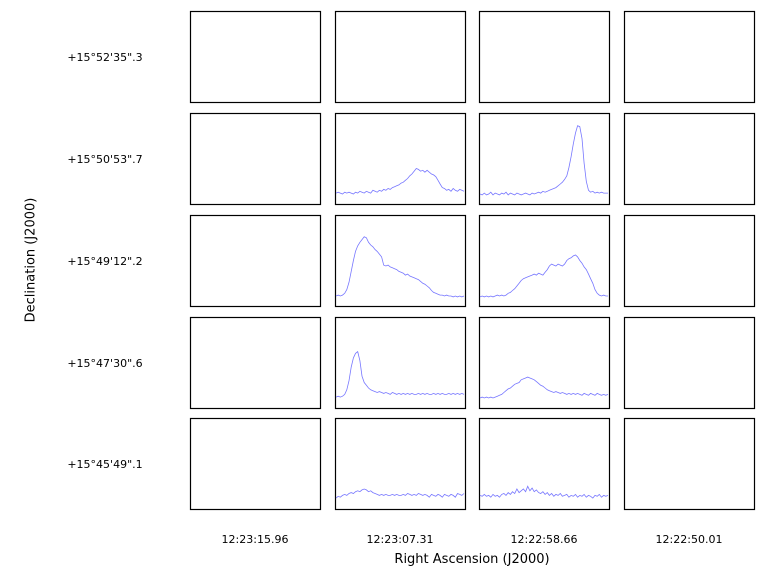 The image size is (768, 578). I want to click on panel-r3-c1, so click(400, 363).